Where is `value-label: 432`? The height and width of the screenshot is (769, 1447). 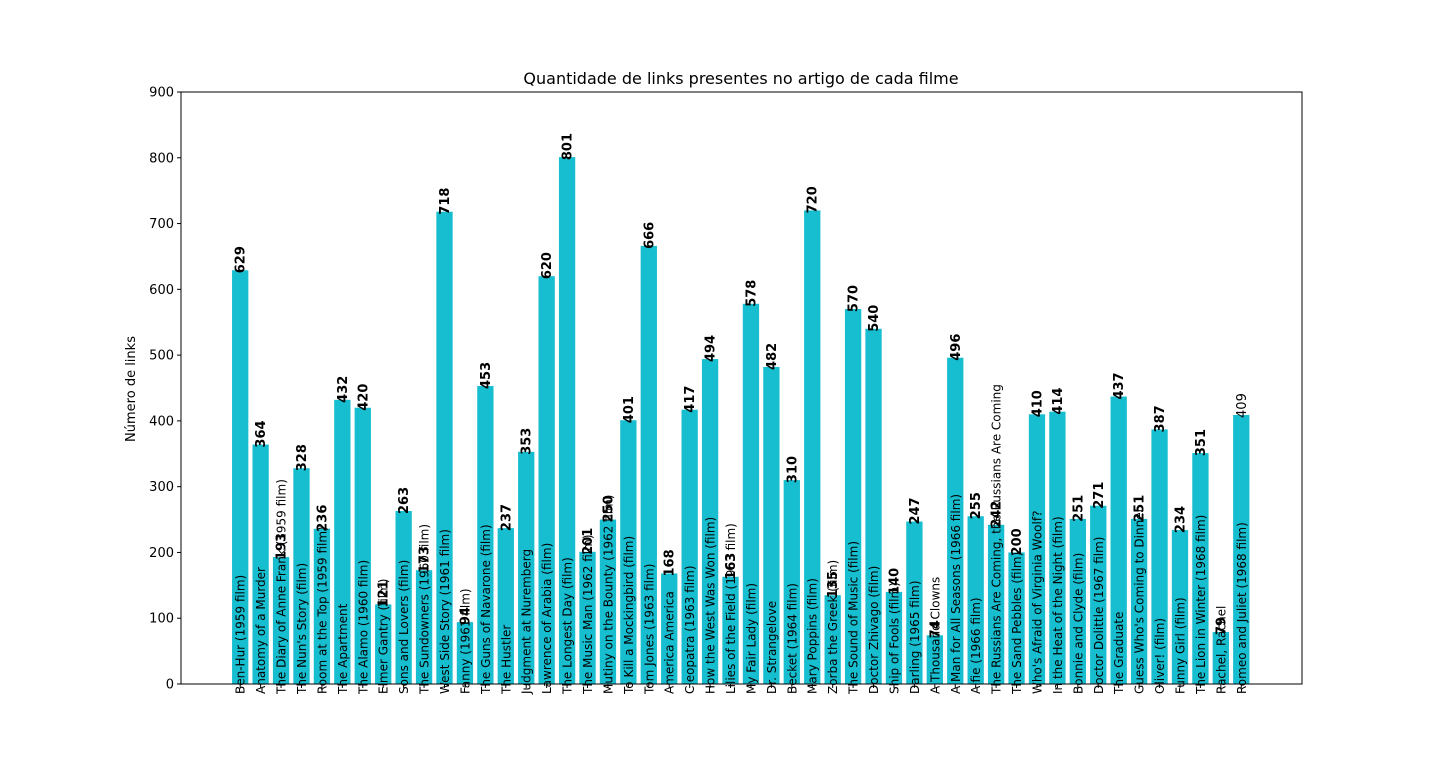
value-label: 432 is located at coordinates (343, 389).